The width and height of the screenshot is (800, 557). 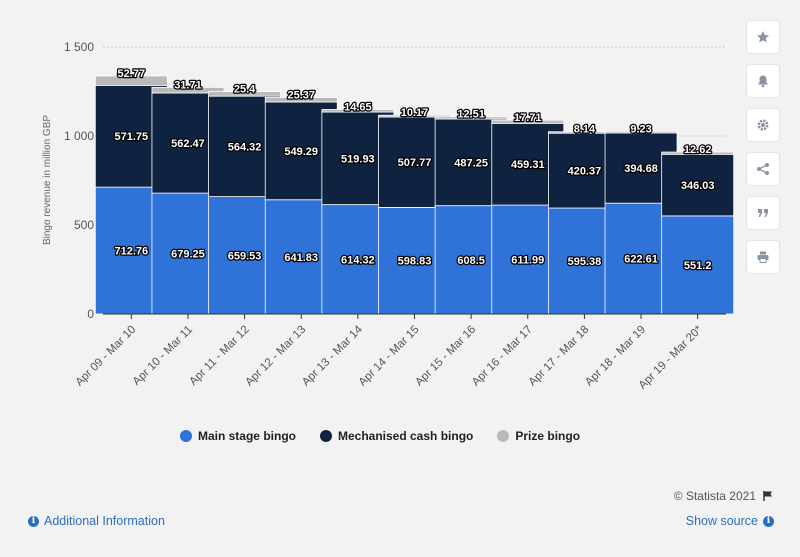 I want to click on additional-information-label: Additional Information, so click(x=104, y=521).